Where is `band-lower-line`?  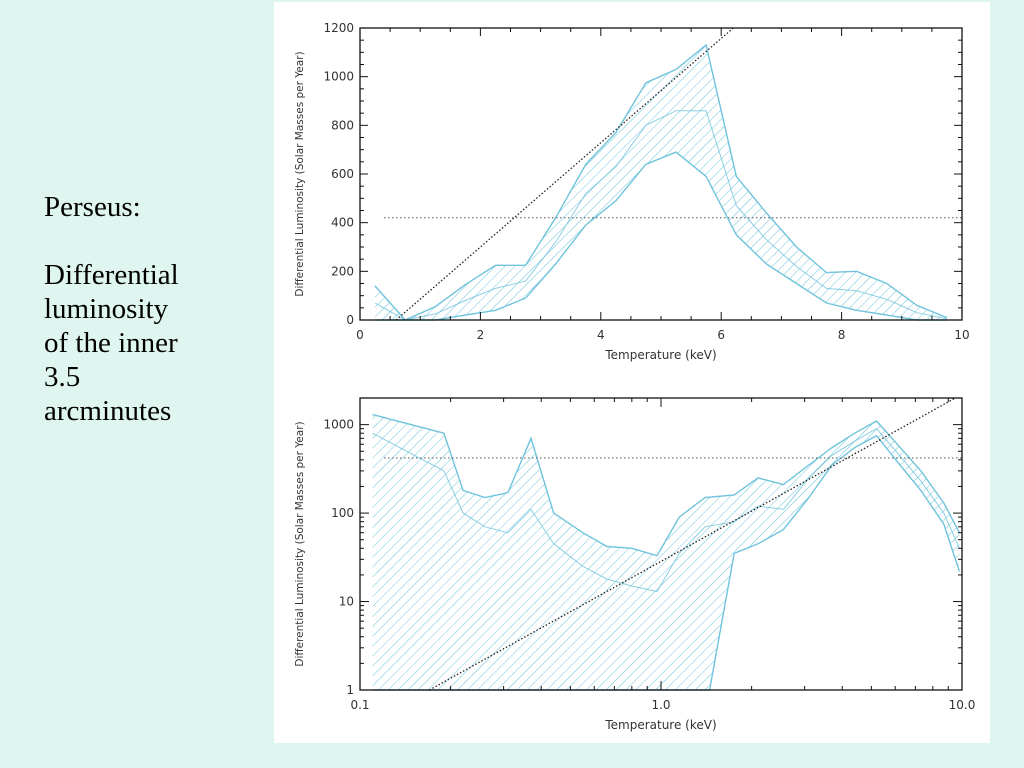
band-lower-line is located at coordinates (661, 236).